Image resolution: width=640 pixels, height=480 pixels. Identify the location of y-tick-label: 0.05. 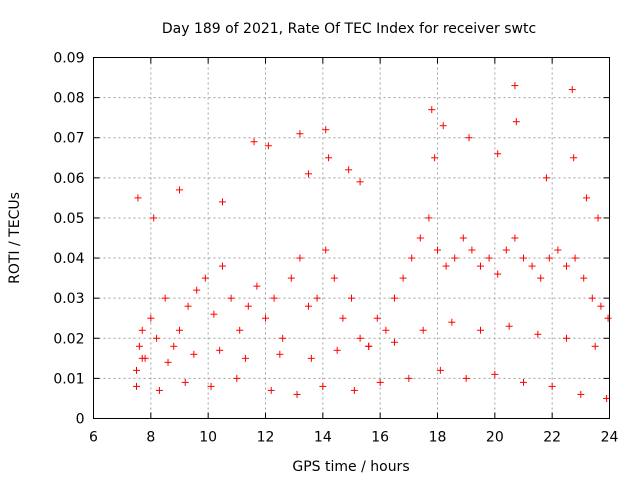
(68, 219).